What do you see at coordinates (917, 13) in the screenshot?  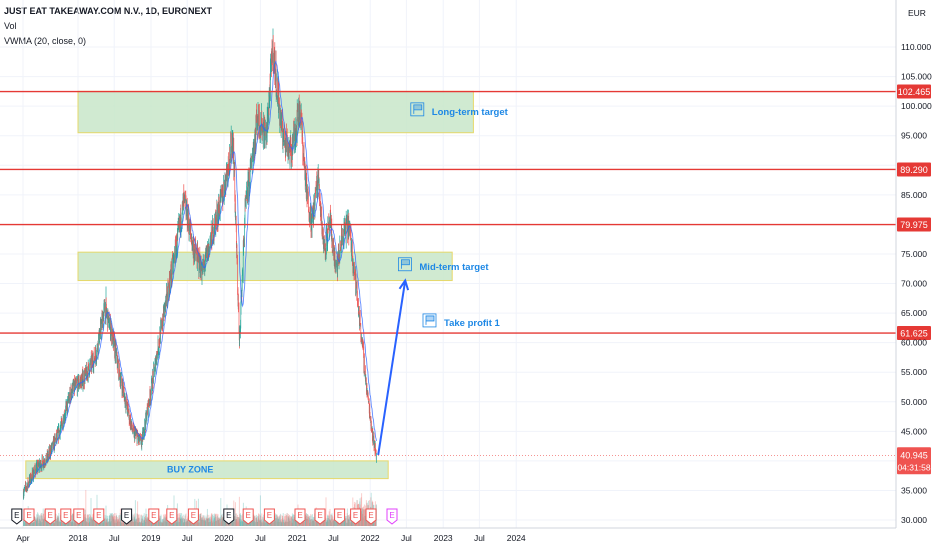 I see `currency-label: EUR` at bounding box center [917, 13].